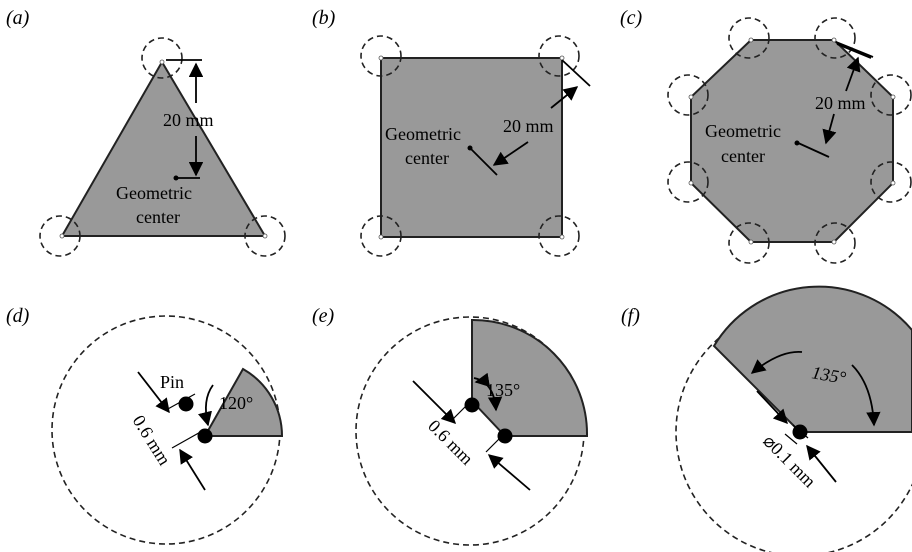 The height and width of the screenshot is (552, 912). What do you see at coordinates (163, 148) in the screenshot?
I see `triangle-shape` at bounding box center [163, 148].